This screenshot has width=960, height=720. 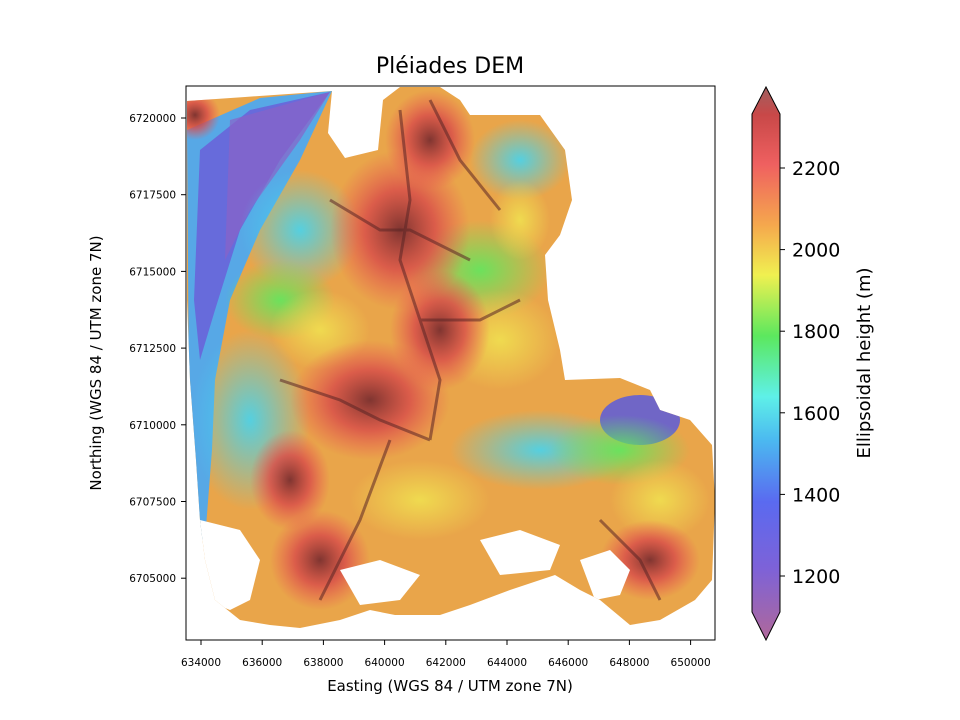 What do you see at coordinates (201, 663) in the screenshot?
I see `x-tick-label: 634000` at bounding box center [201, 663].